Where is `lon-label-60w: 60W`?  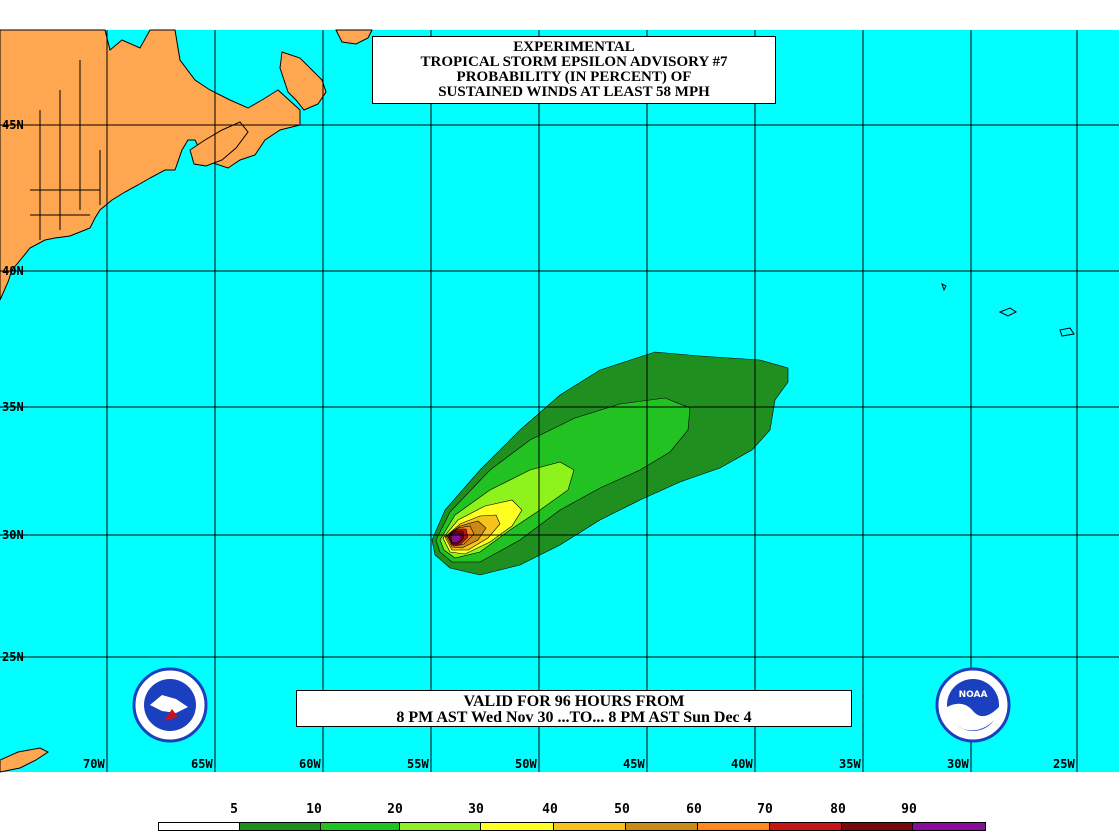
lon-label-60w: 60W is located at coordinates (310, 764).